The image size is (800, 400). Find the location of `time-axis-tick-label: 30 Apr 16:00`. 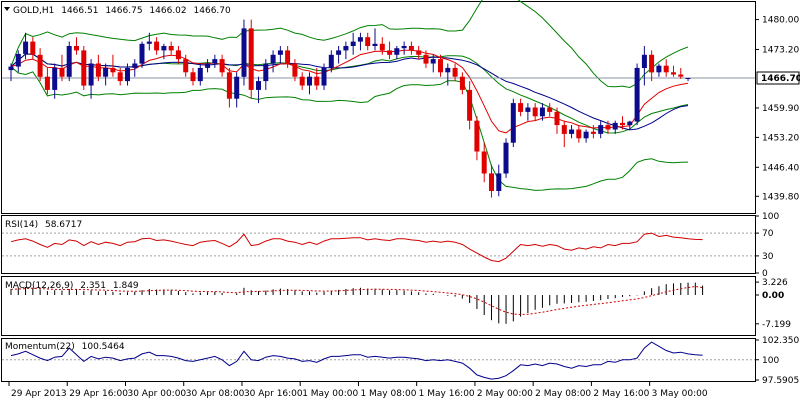

time-axis-tick-label: 30 Apr 16:00 is located at coordinates (273, 394).